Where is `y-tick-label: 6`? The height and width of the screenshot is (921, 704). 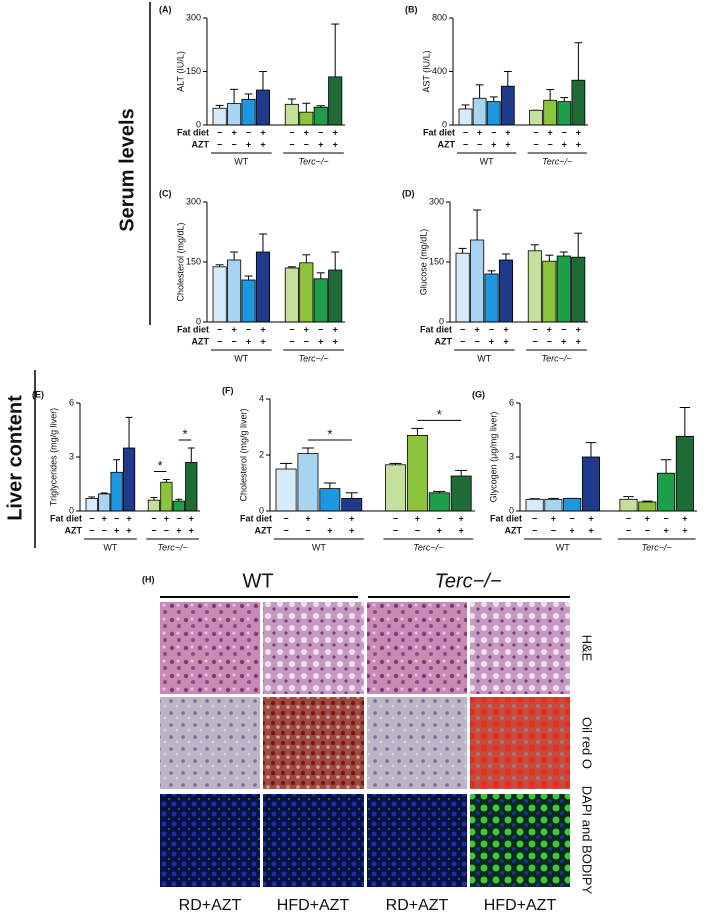
y-tick-label: 6 is located at coordinates (511, 402).